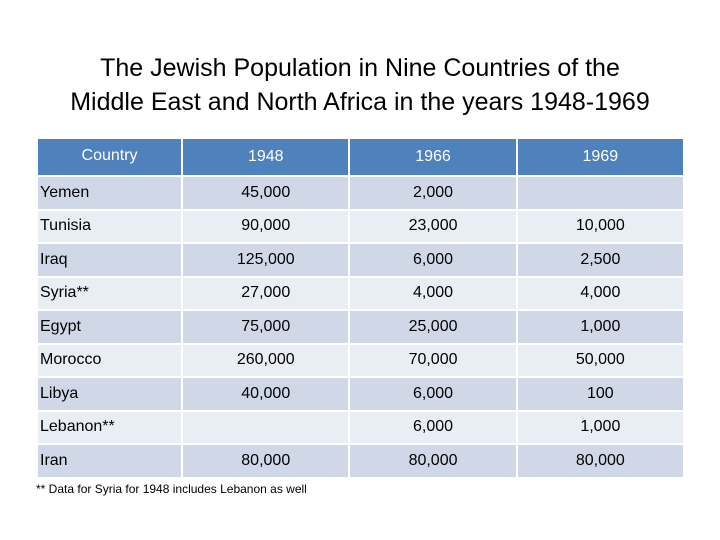 The image size is (720, 540). I want to click on table-row: Iraq 125,000 6,000 2,500, so click(360, 260).